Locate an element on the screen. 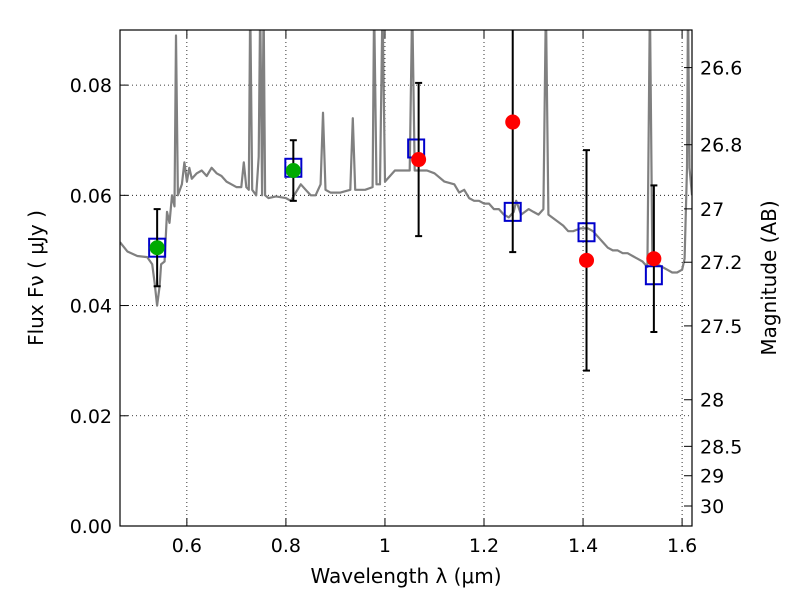  x-tick-label: 1.2 is located at coordinates (484, 546).